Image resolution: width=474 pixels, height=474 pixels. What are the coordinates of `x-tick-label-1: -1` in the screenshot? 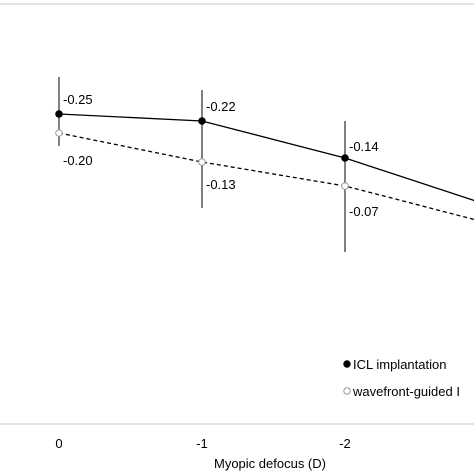 It's located at (202, 443).